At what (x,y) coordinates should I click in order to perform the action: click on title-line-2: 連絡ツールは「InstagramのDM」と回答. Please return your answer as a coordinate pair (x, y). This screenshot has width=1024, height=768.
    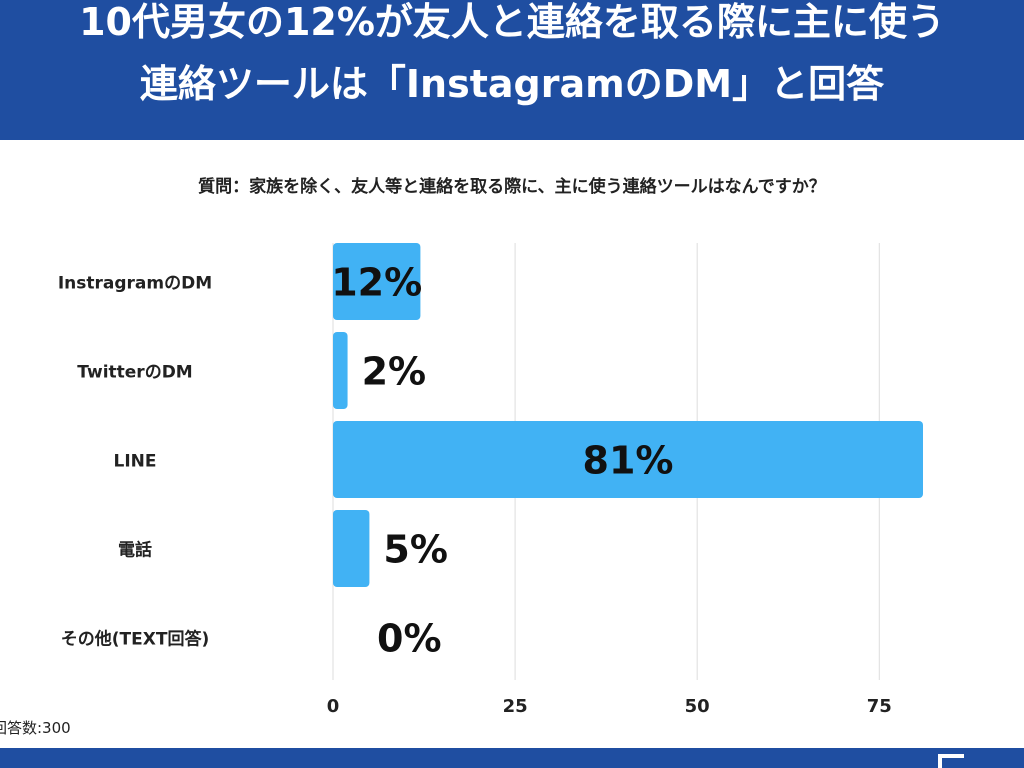
    Looking at the image, I should click on (512, 84).